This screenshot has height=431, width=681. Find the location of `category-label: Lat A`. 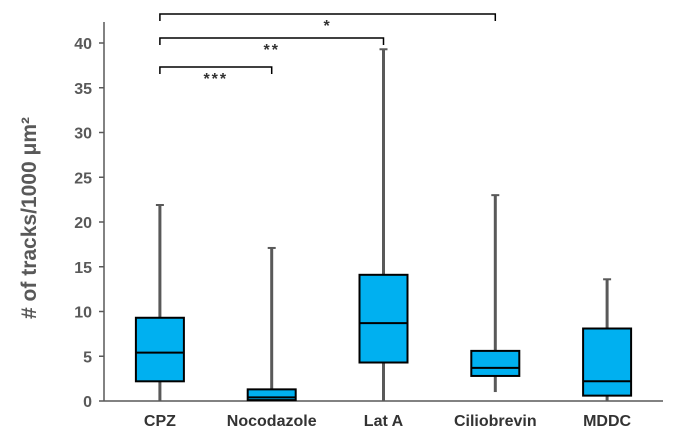

category-label: Lat A is located at coordinates (384, 421).